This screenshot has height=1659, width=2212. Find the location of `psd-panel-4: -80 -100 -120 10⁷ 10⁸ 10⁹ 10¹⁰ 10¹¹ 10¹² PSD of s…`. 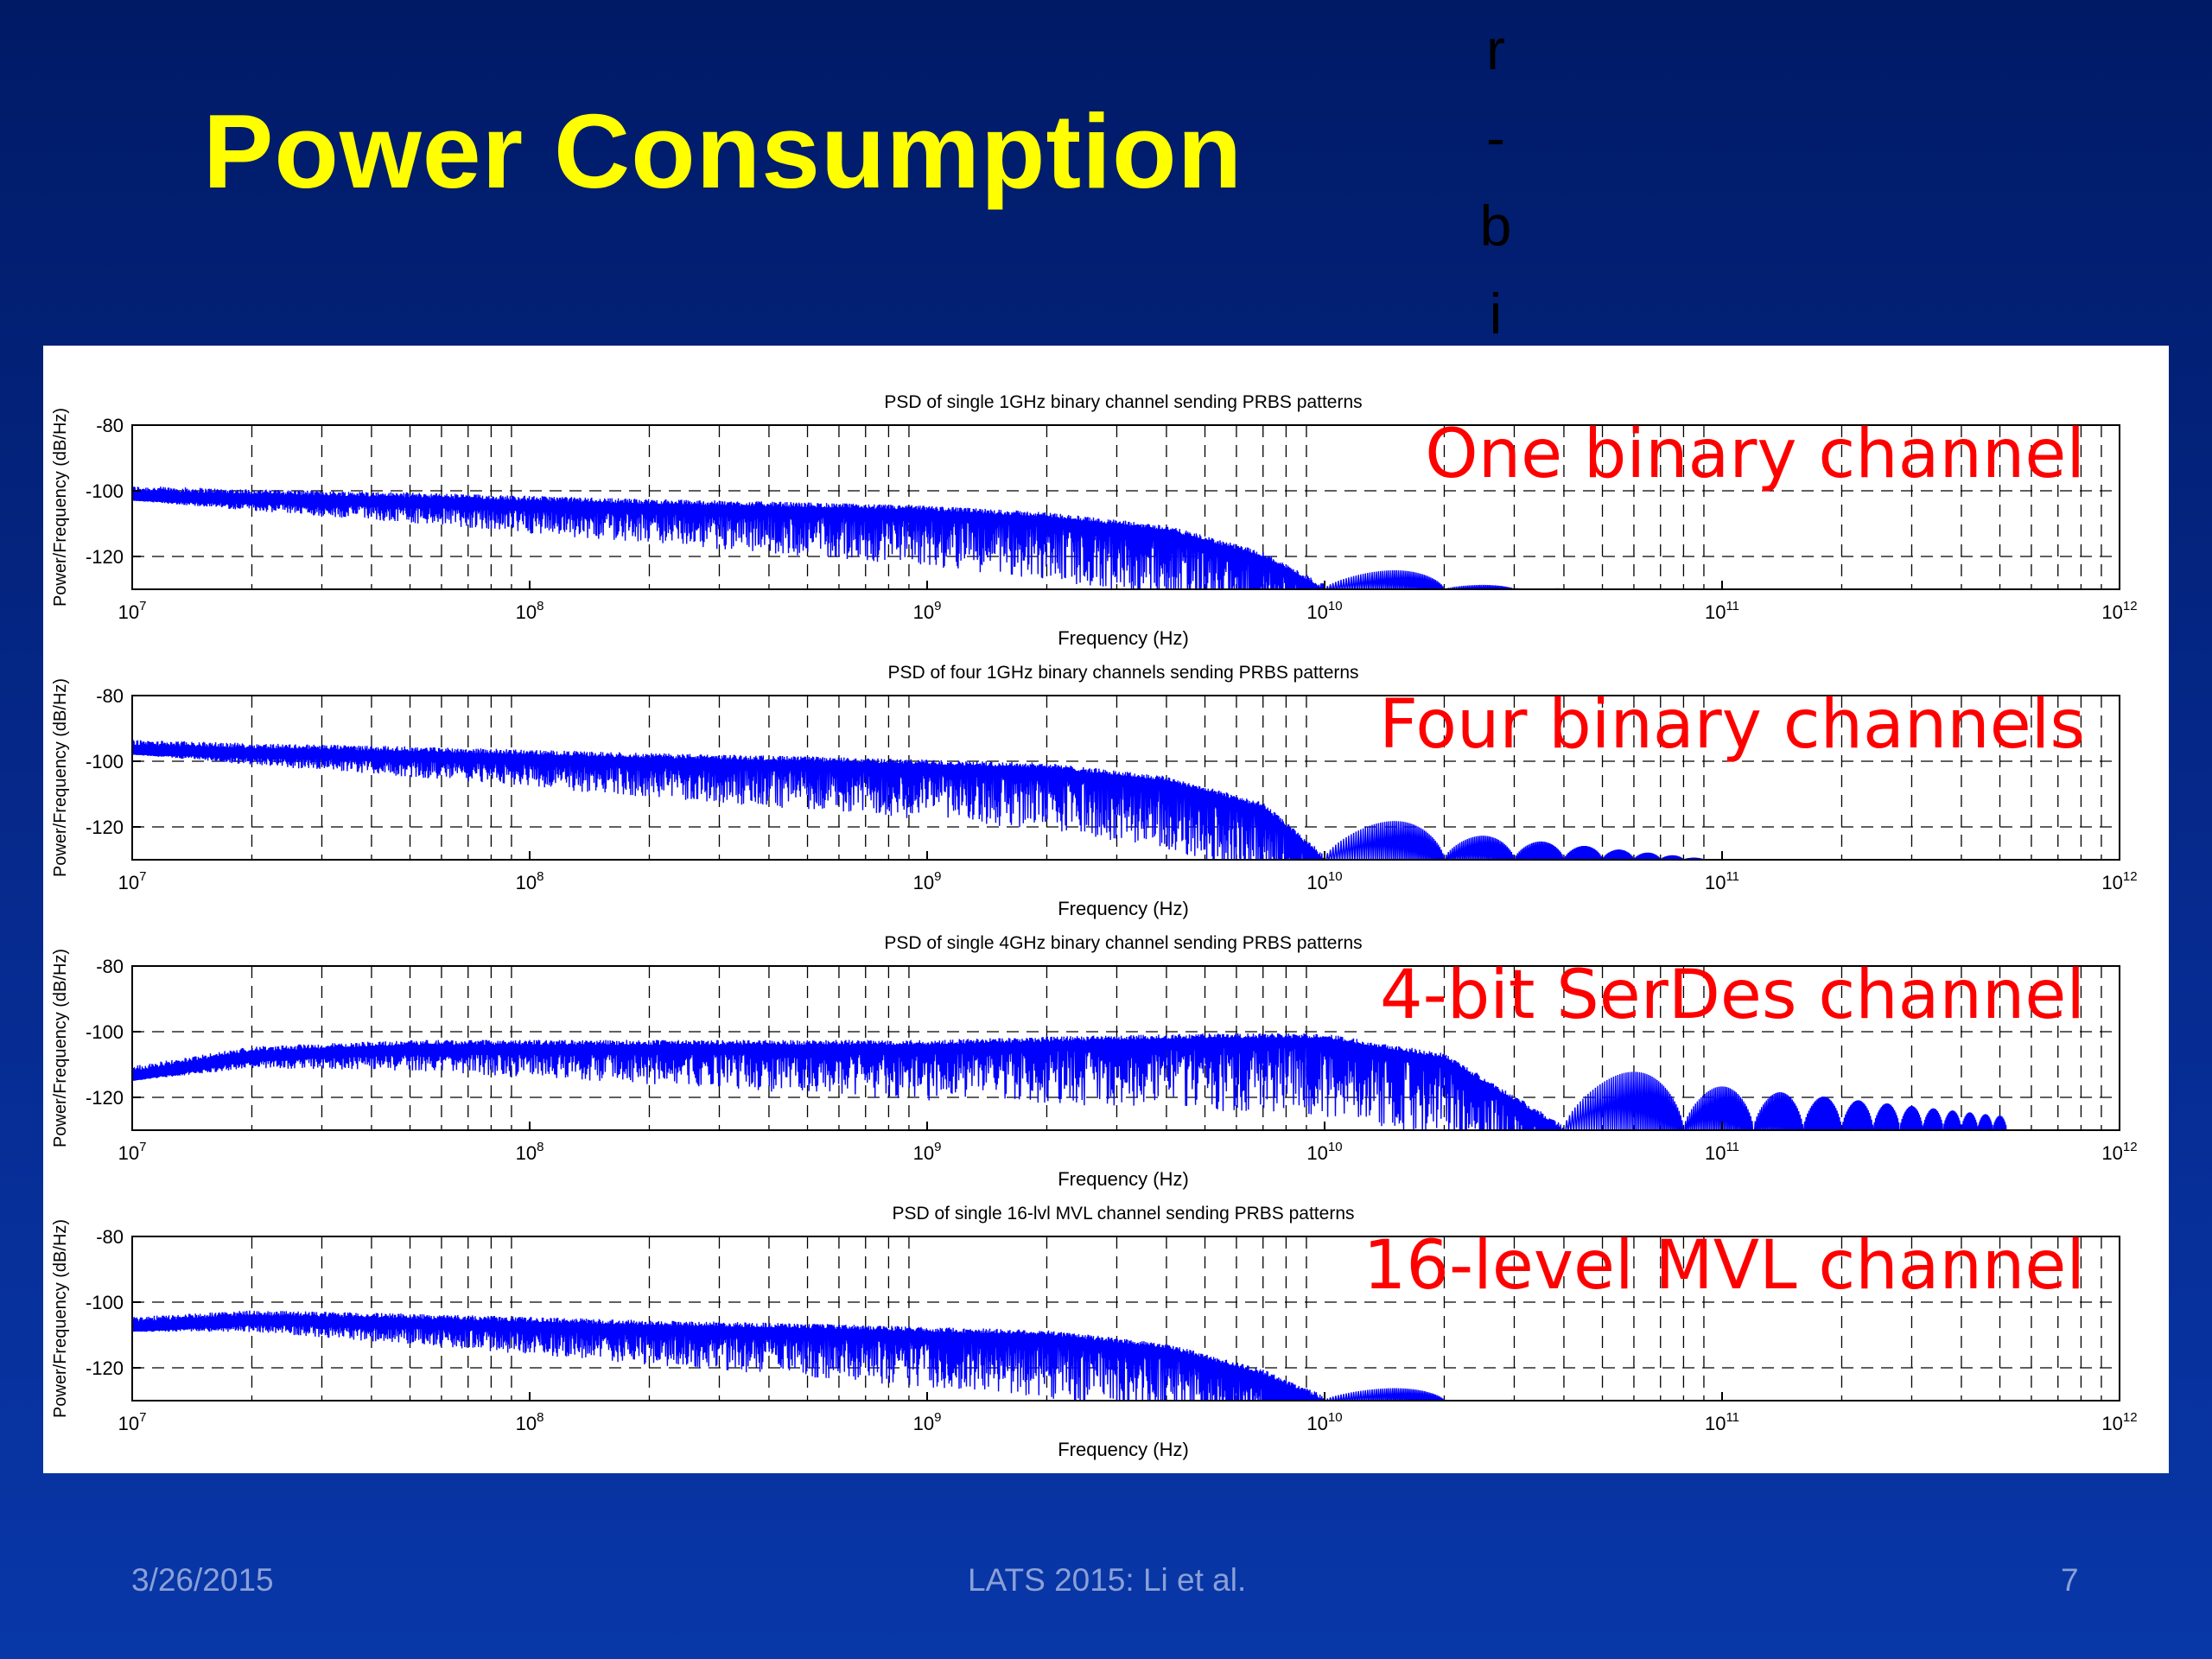

psd-panel-4: -80 -100 -120 10⁷ 10⁸ 10⁹ 10¹⁰ 10¹¹ 10¹² PSD of s… is located at coordinates (1094, 1332).